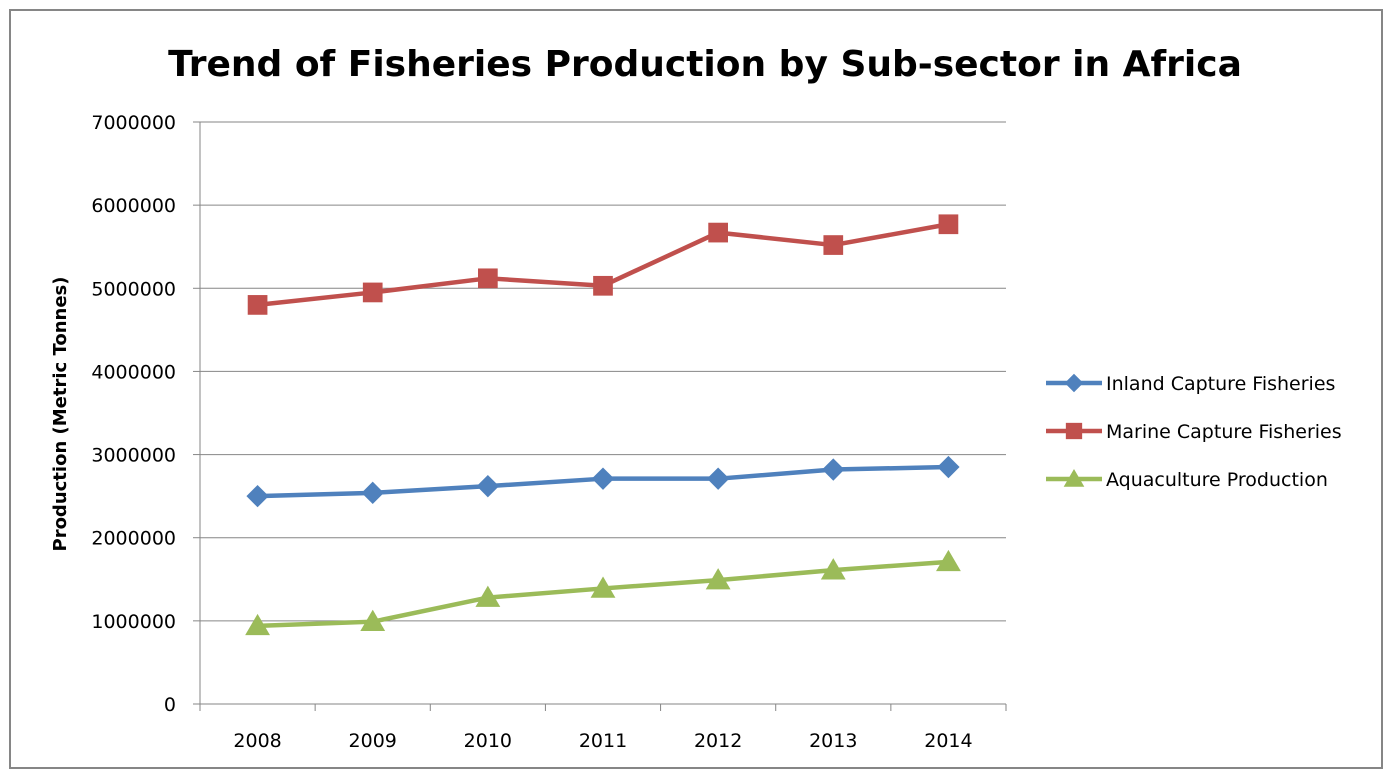 The height and width of the screenshot is (769, 1390). What do you see at coordinates (133, 372) in the screenshot?
I see `y-tick-label: 4000000` at bounding box center [133, 372].